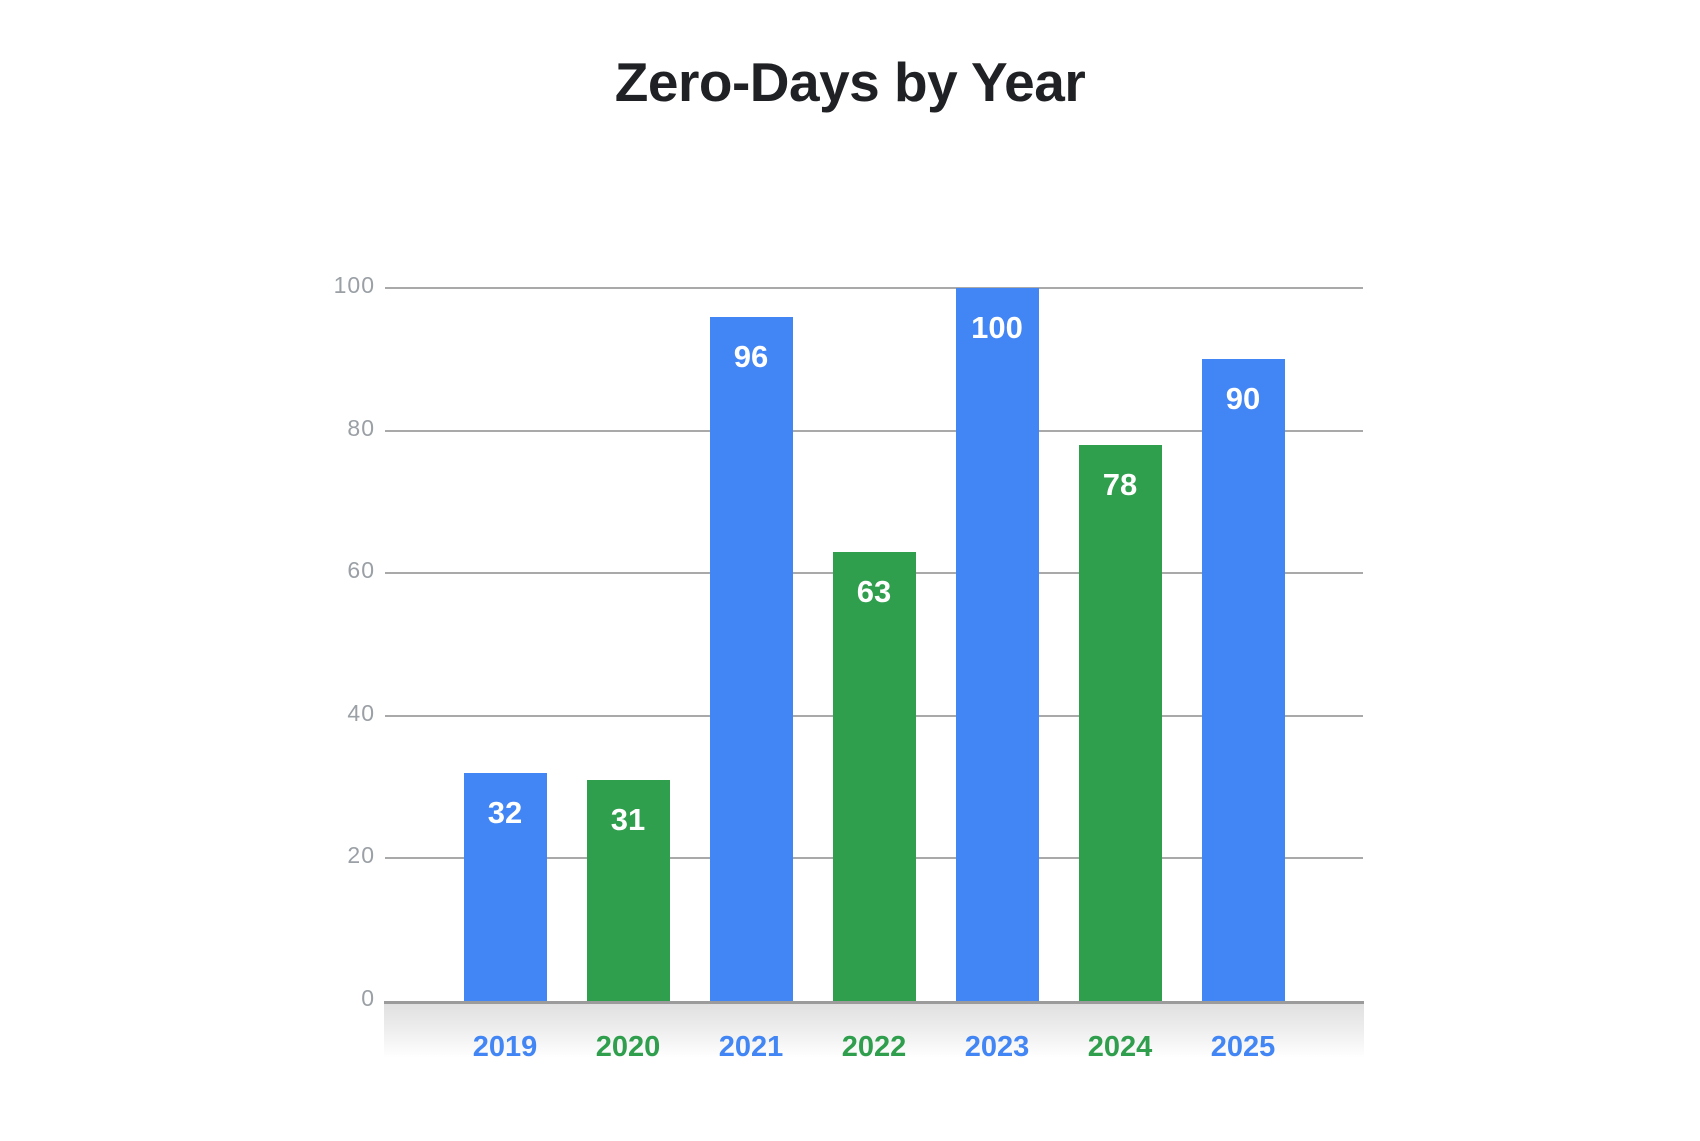 Image resolution: width=1700 pixels, height=1141 pixels. I want to click on y-axis-tick-label-80: 80, so click(361, 427).